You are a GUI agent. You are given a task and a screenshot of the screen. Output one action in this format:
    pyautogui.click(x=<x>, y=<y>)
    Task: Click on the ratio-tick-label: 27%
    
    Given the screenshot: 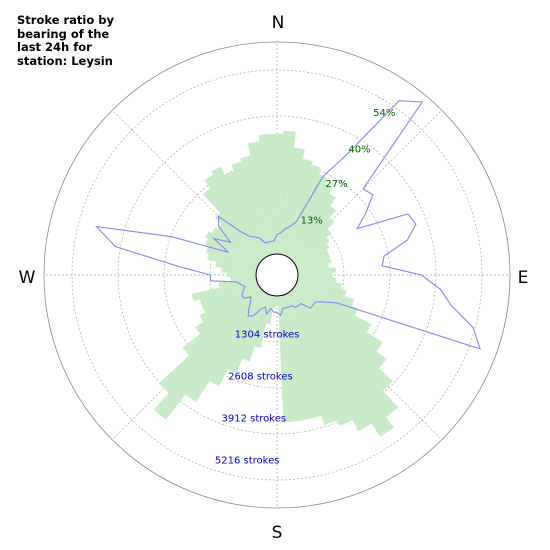 What is the action you would take?
    pyautogui.click(x=336, y=184)
    